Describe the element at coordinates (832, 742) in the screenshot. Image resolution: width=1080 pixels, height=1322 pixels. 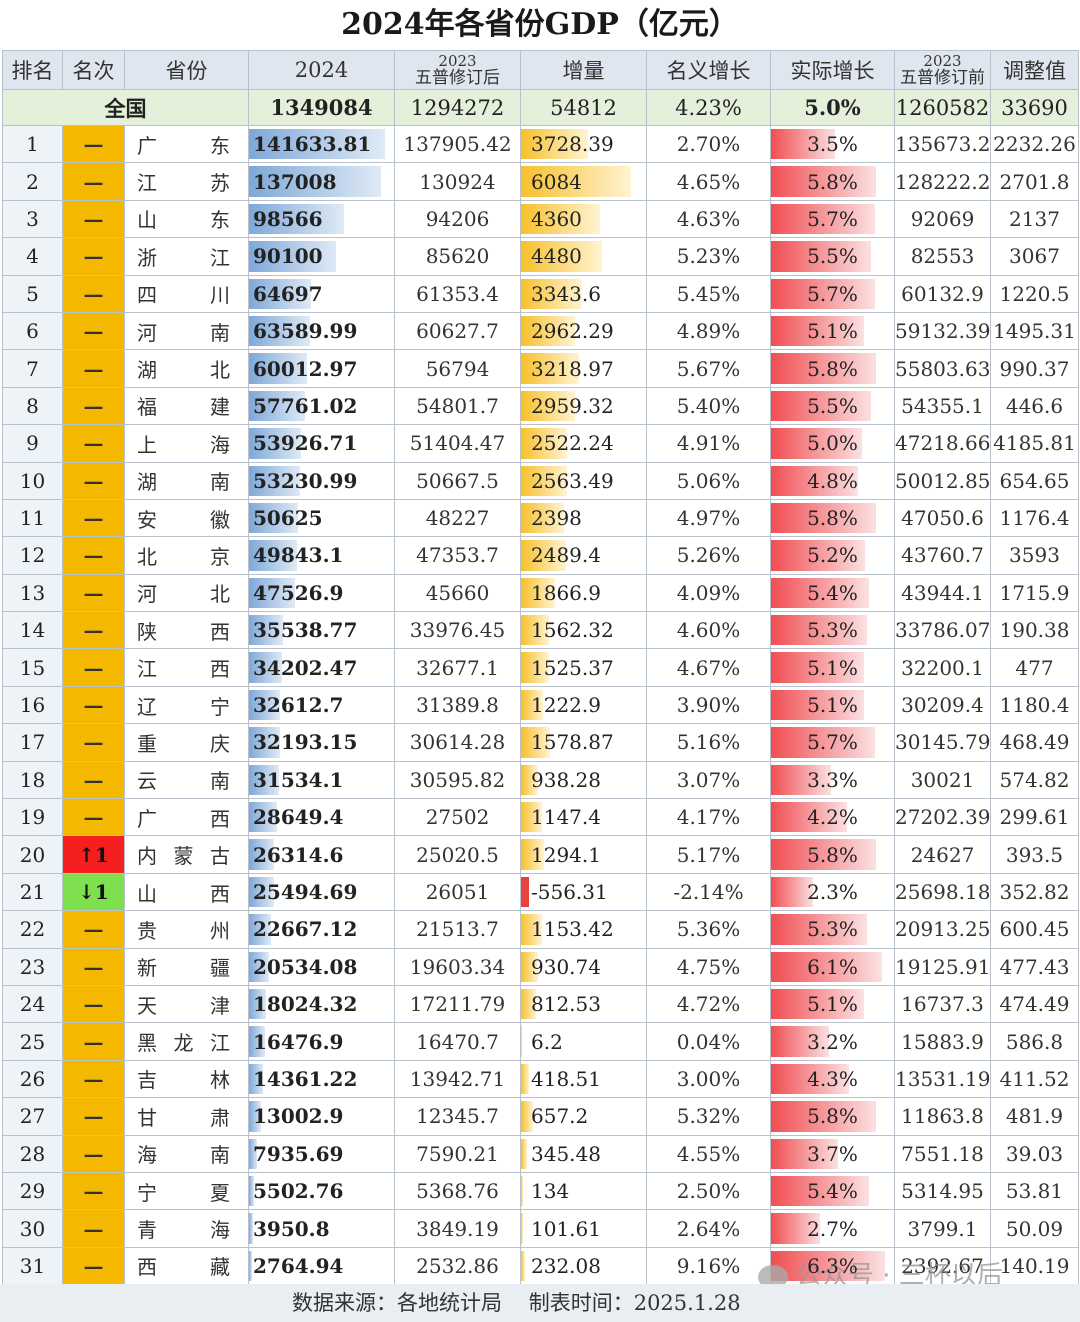
I see `real-growth-cell: 5.7%` at that location.